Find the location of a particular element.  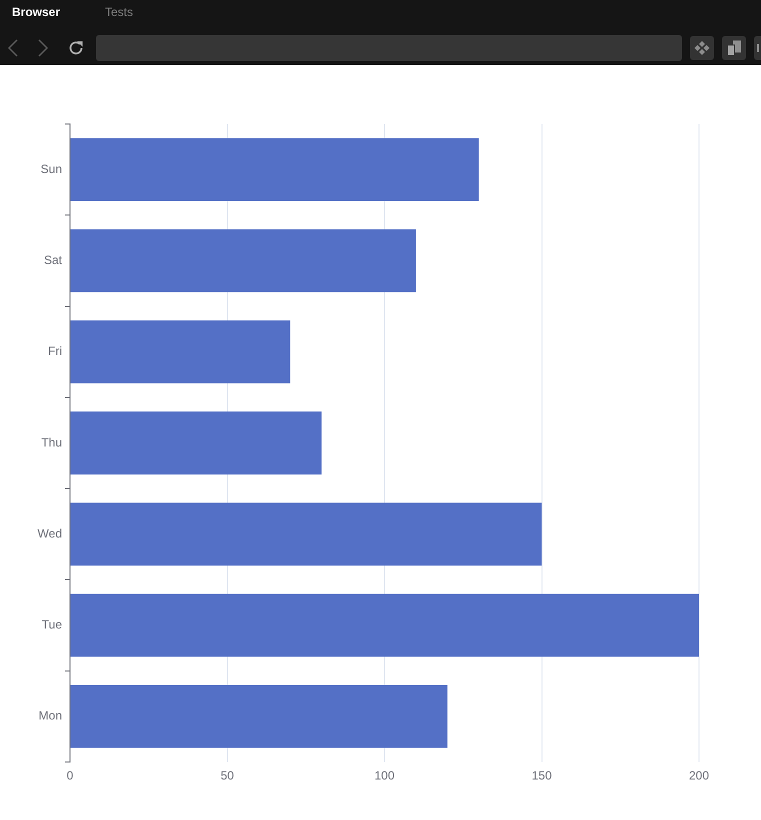

y-tick-label: Thu is located at coordinates (51, 442).